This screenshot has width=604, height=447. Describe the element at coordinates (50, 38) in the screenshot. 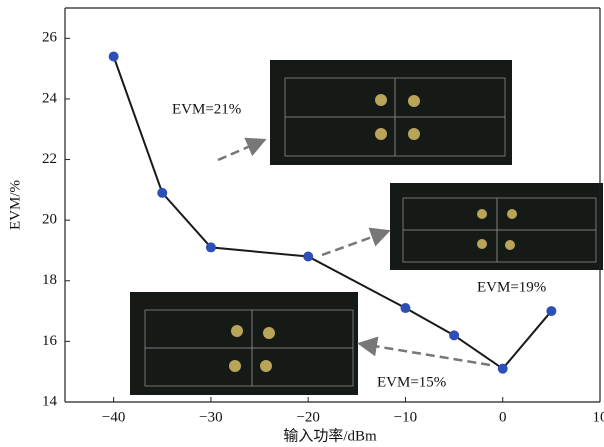

I see `y-tick-label: 26` at that location.